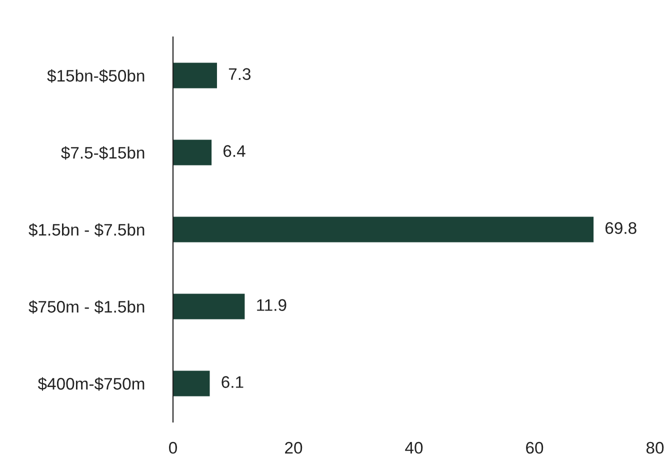 Image resolution: width=669 pixels, height=459 pixels. What do you see at coordinates (102, 153) in the screenshot?
I see `y-tick-label: $7.5-$15bn` at bounding box center [102, 153].